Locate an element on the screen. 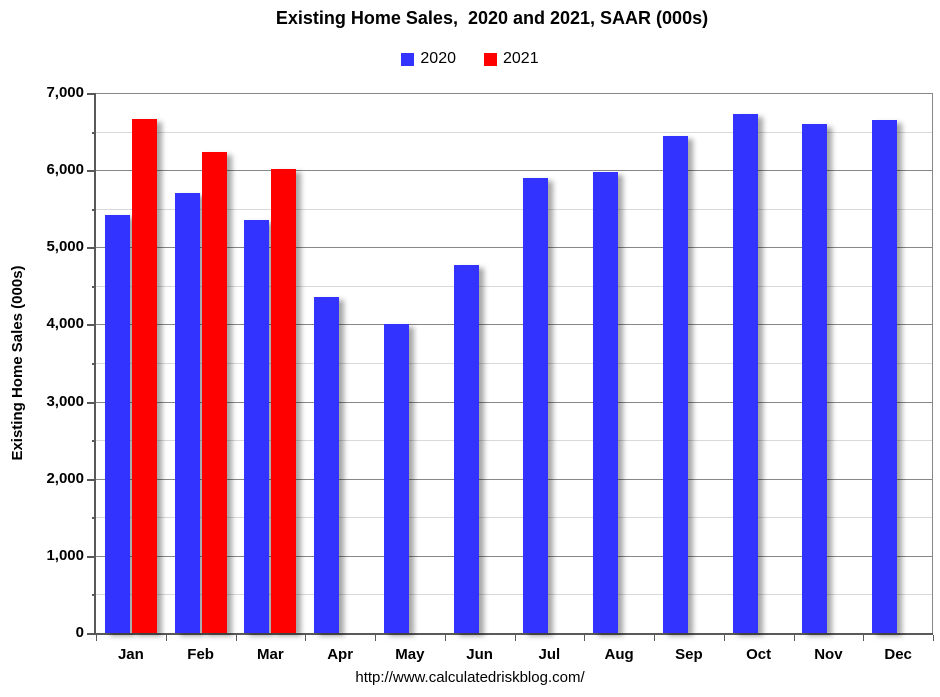  x-tick-label: Feb is located at coordinates (200, 654).